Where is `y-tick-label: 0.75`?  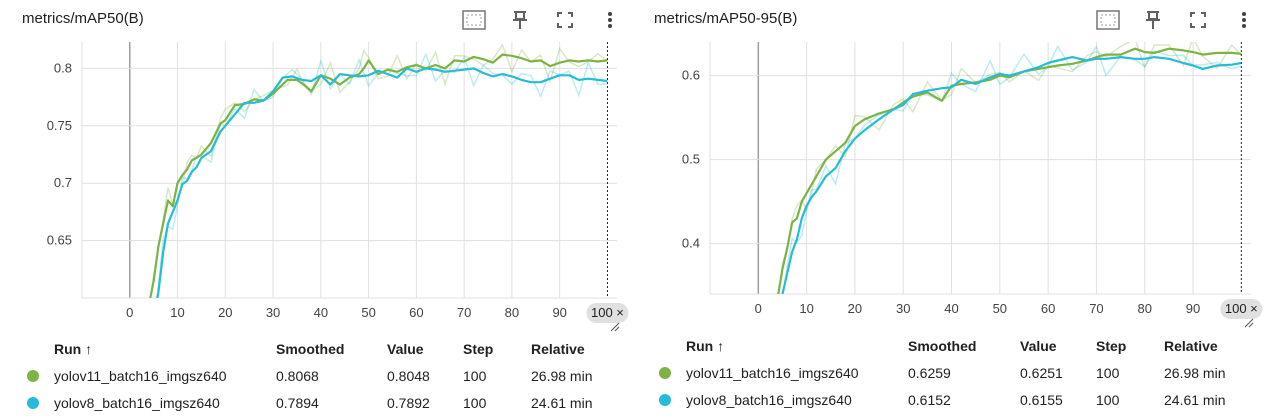
y-tick-label: 0.75 is located at coordinates (59, 125).